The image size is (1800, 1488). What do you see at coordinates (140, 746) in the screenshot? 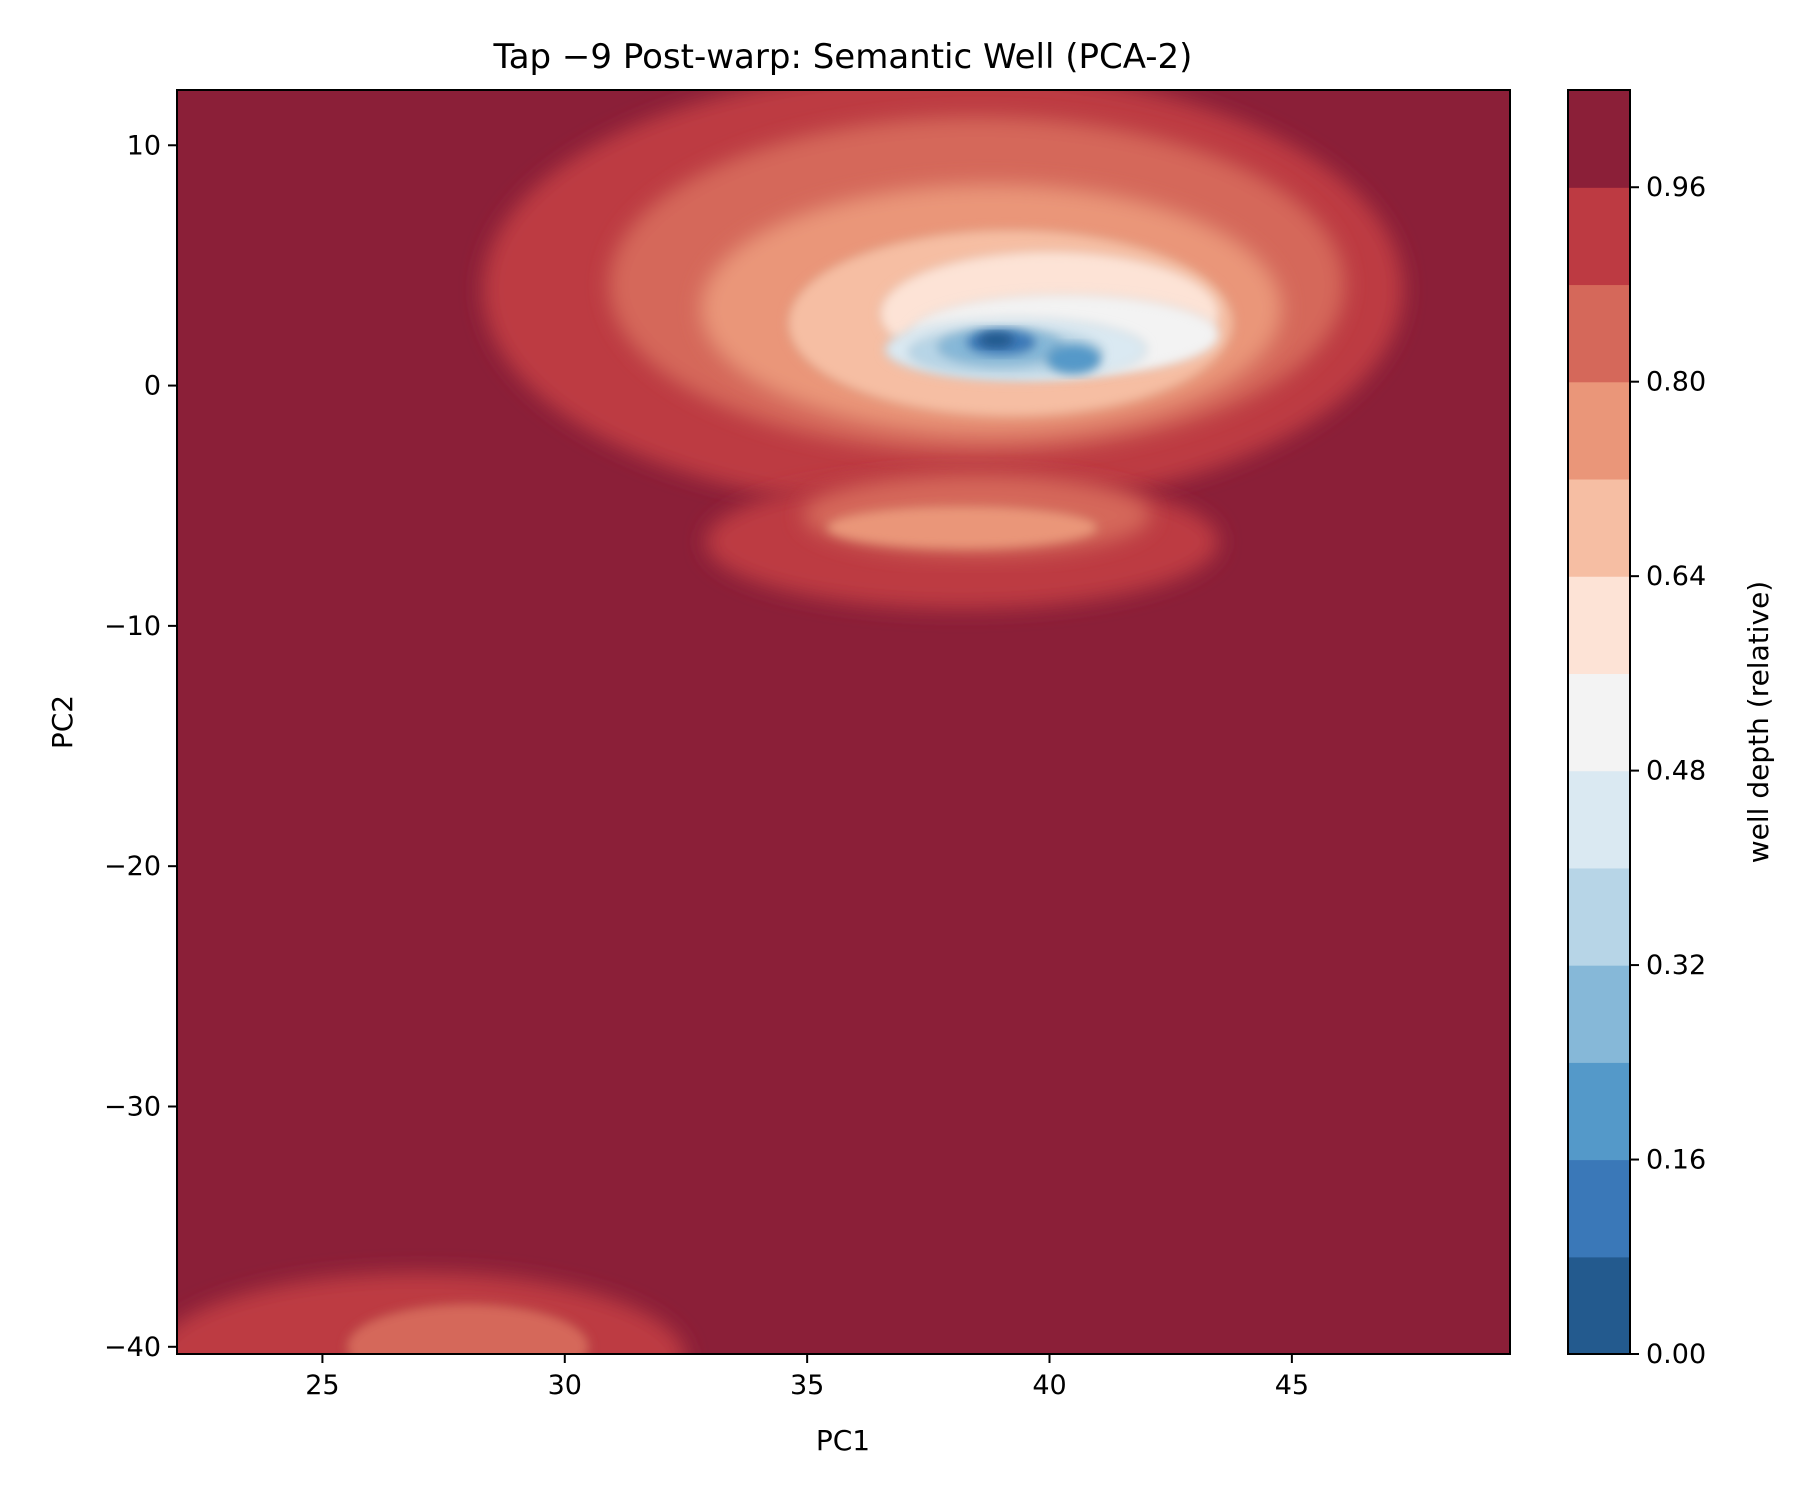
I see `y-axis: 10 0 −10 −20 −30 −40` at bounding box center [140, 746].